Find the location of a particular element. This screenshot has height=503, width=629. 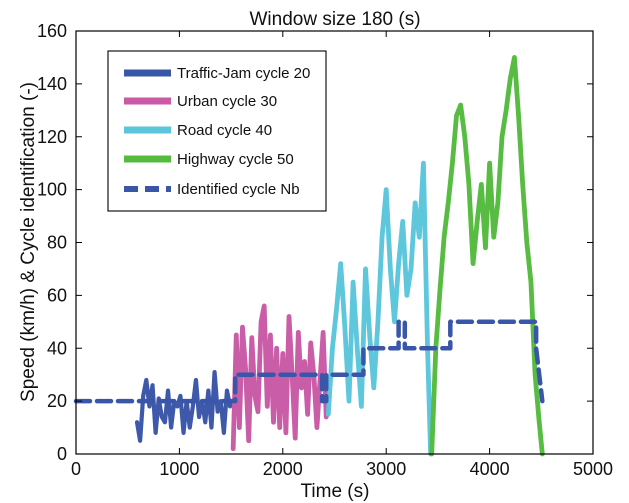

chart-title: Window size 180 (s) is located at coordinates (334, 19).